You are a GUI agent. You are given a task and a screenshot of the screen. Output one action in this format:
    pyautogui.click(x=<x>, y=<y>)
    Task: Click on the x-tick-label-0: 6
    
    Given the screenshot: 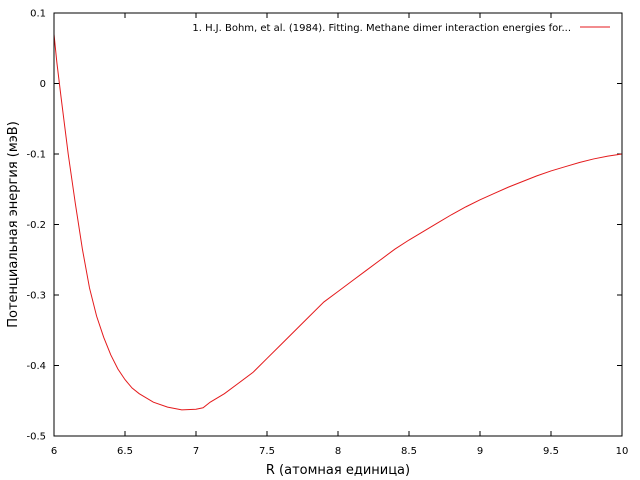 What is the action you would take?
    pyautogui.click(x=54, y=451)
    